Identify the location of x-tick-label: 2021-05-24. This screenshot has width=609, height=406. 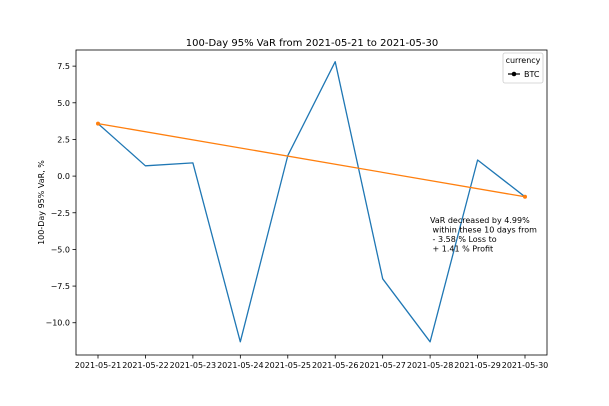
(240, 365).